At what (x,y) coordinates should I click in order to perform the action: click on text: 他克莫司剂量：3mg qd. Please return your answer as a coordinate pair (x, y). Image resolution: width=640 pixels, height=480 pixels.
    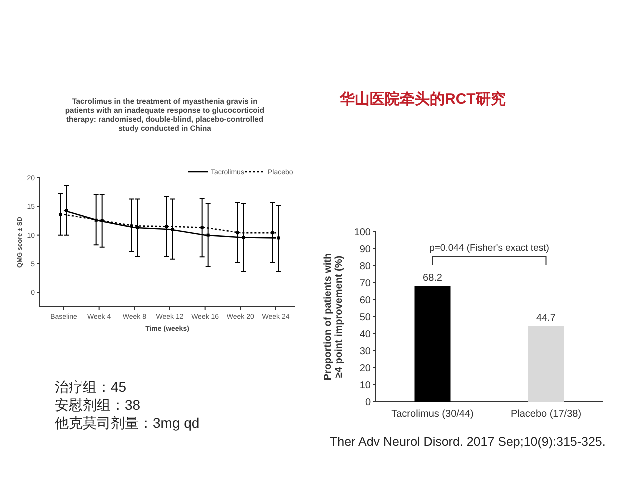
    Looking at the image, I should click on (127, 423).